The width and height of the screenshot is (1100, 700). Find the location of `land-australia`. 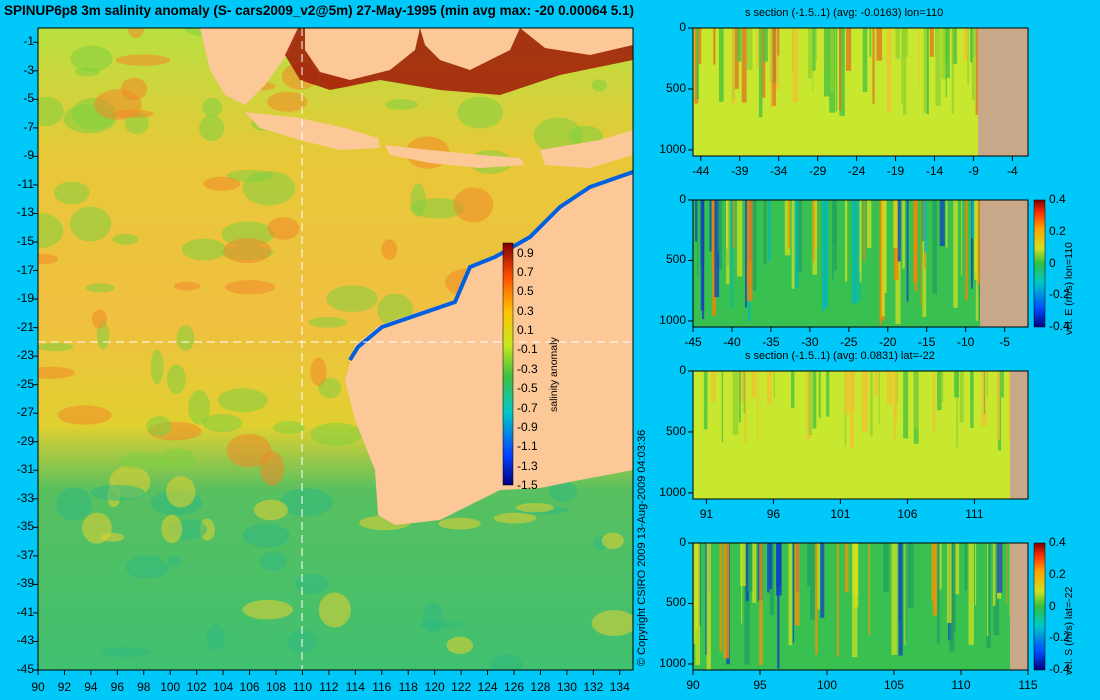

land-australia is located at coordinates (489, 347).